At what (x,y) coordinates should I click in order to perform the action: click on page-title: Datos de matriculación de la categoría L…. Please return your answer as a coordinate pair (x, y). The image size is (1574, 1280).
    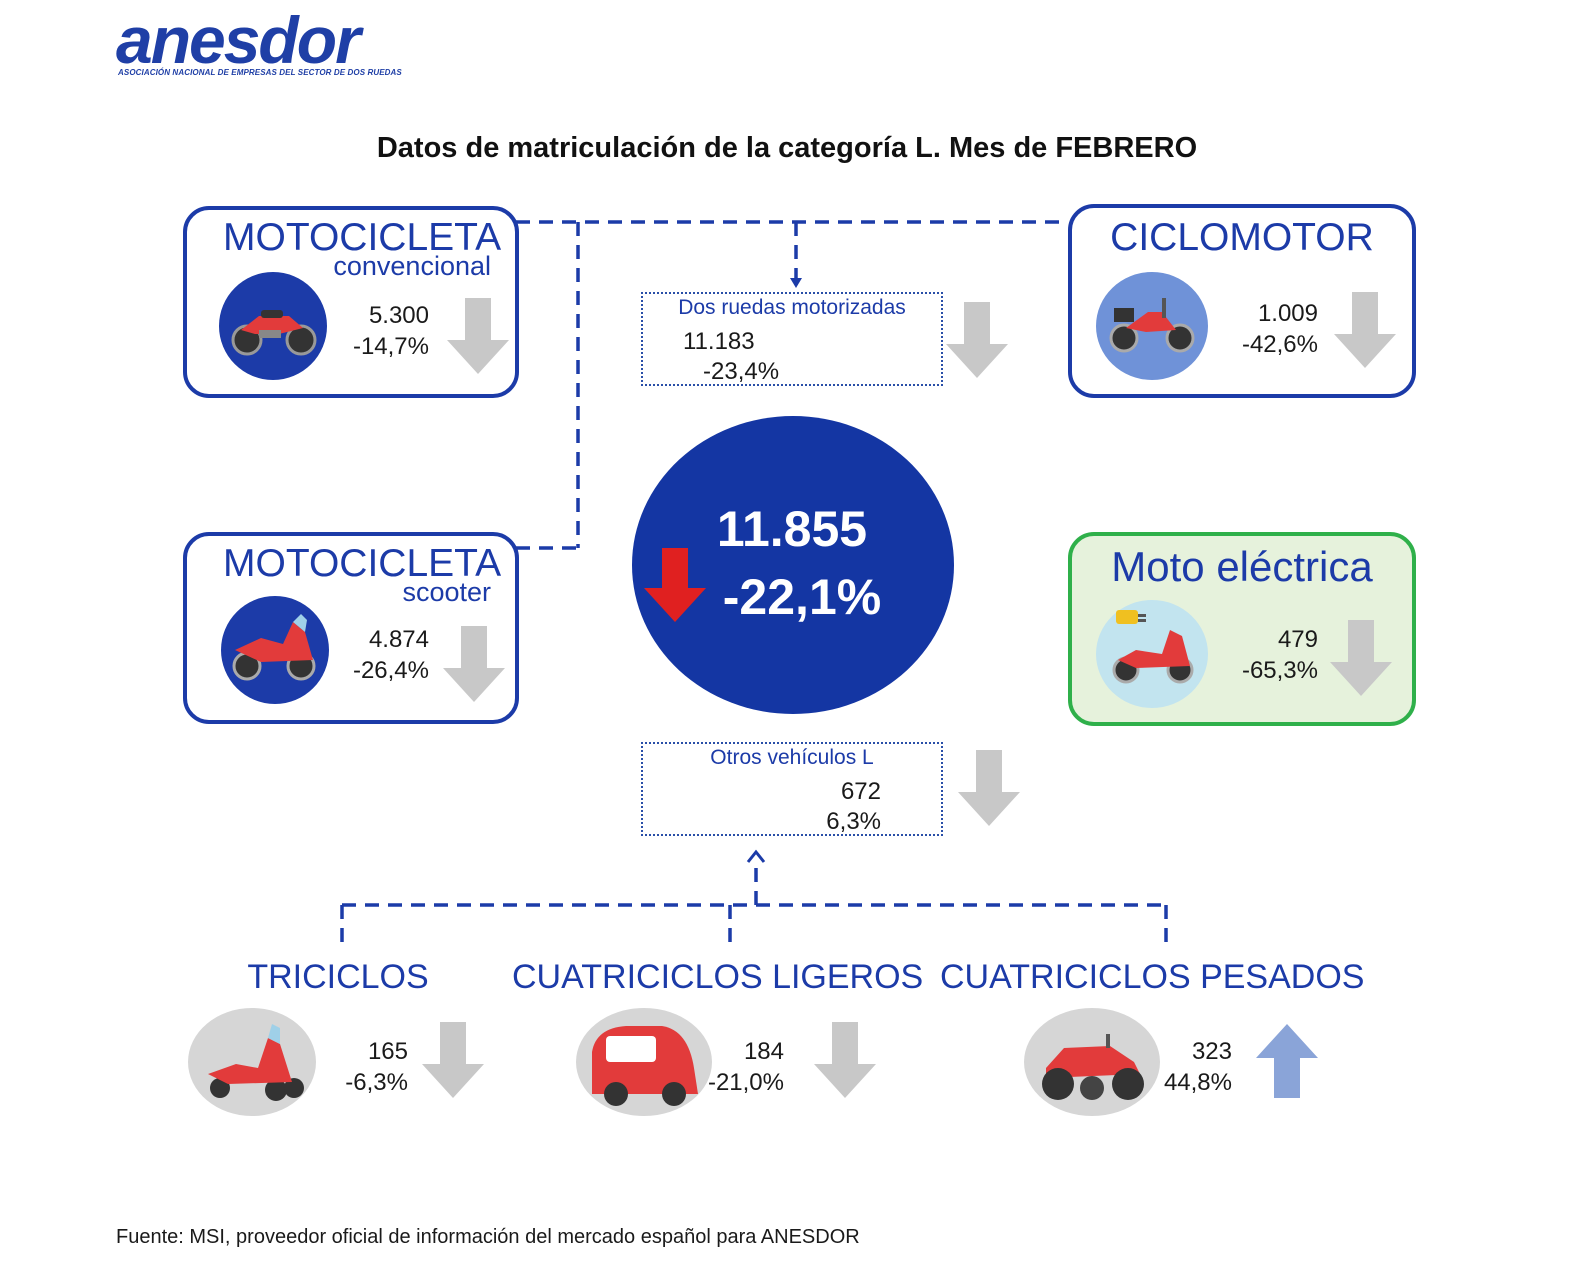
    Looking at the image, I should click on (787, 148).